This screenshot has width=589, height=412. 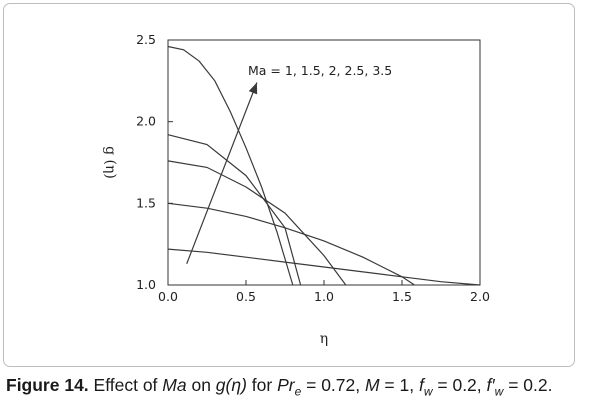 I want to click on figure-label: Figure 14., so click(x=47, y=385).